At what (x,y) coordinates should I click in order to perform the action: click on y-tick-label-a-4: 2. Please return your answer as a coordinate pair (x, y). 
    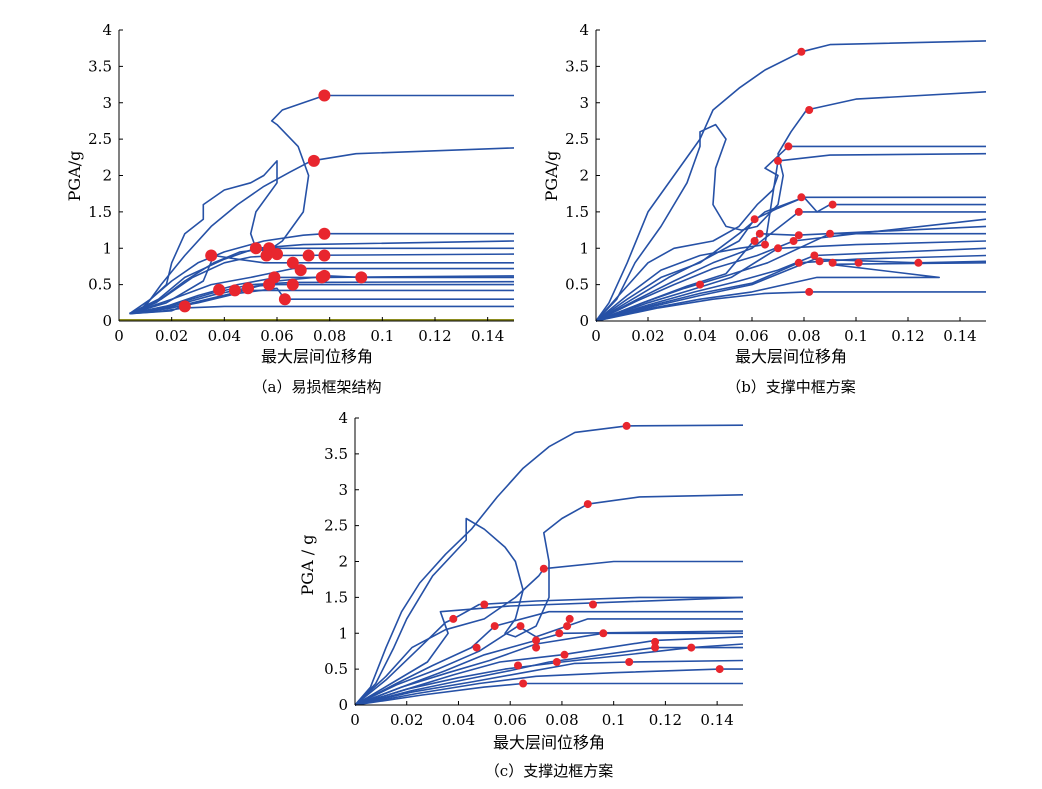
    Looking at the image, I should click on (107, 176).